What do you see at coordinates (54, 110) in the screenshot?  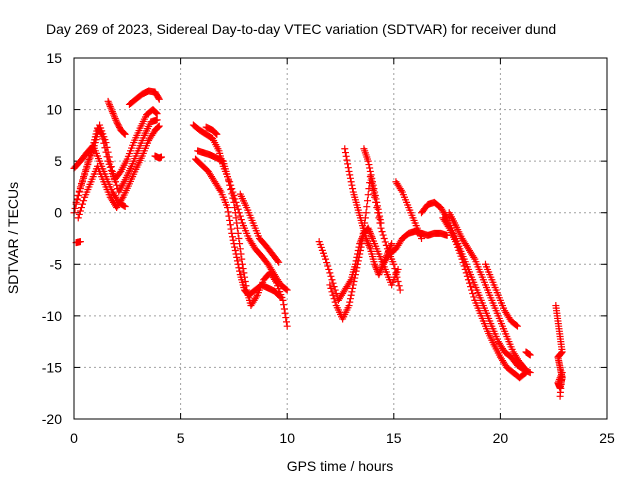 I see `y-tick-label: 10` at bounding box center [54, 110].